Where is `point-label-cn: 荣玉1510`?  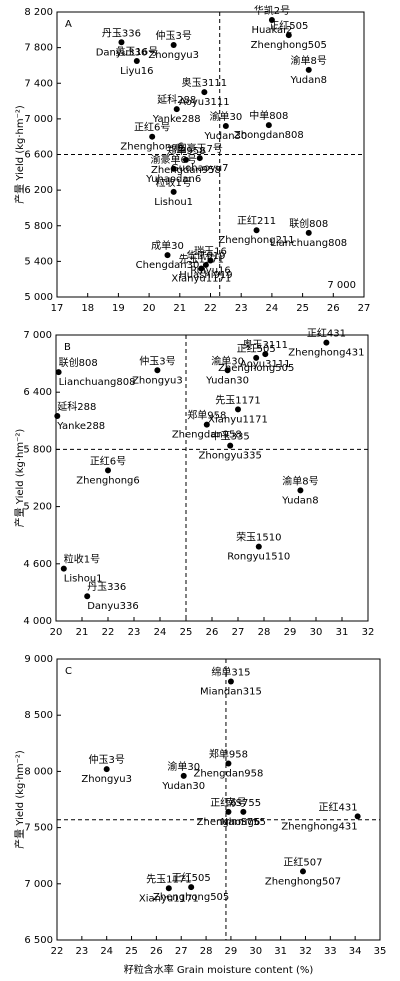
point-label-cn: 荣玉1510 is located at coordinates (258, 538).